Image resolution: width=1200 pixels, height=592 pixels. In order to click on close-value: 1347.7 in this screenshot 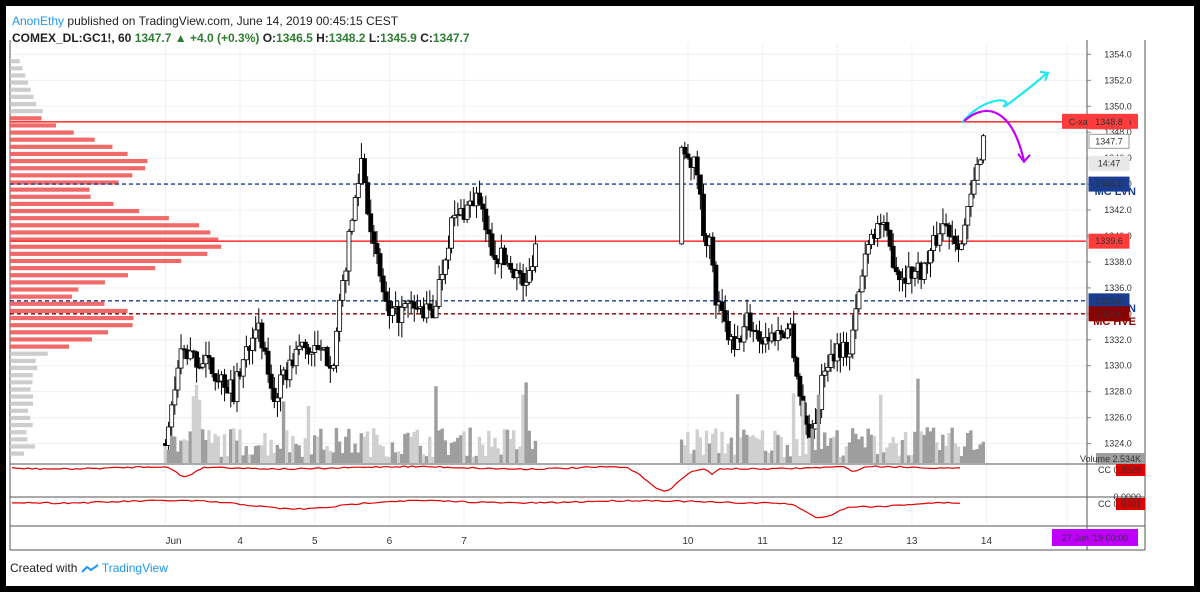, I will do `click(451, 38)`.